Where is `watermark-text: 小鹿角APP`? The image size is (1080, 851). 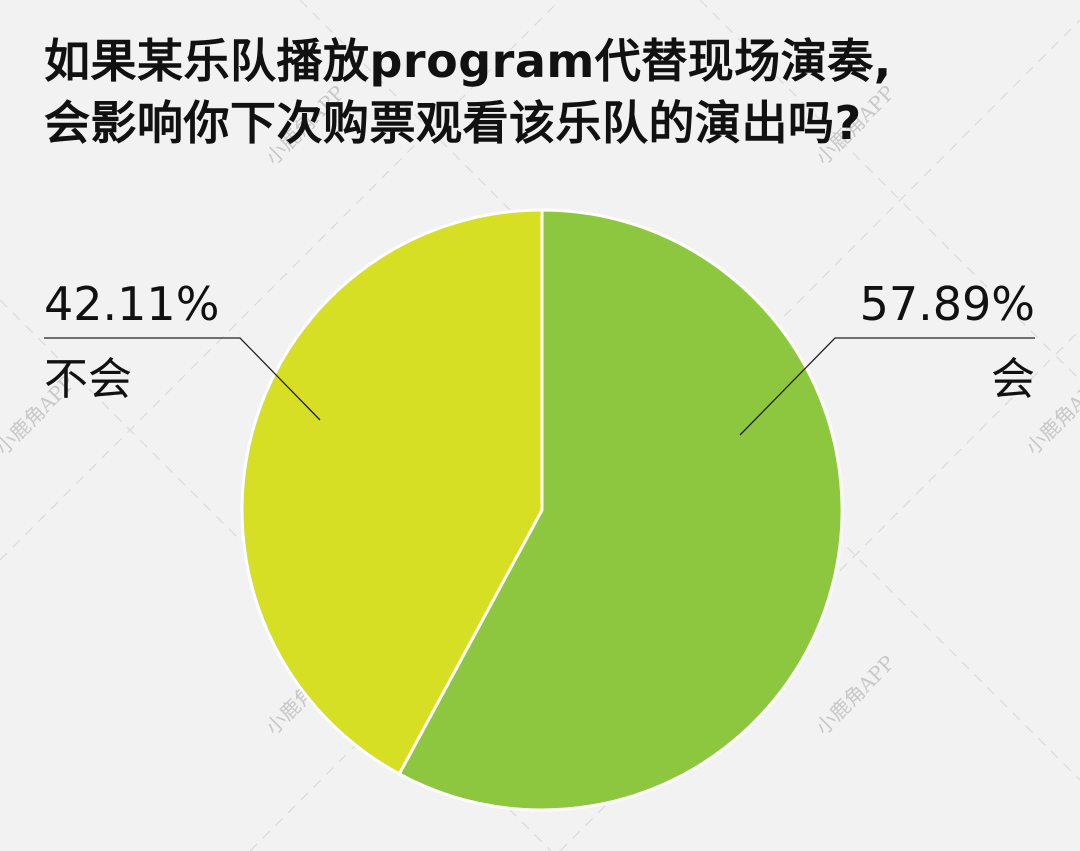 watermark-text: 小鹿角APP is located at coordinates (855, 695).